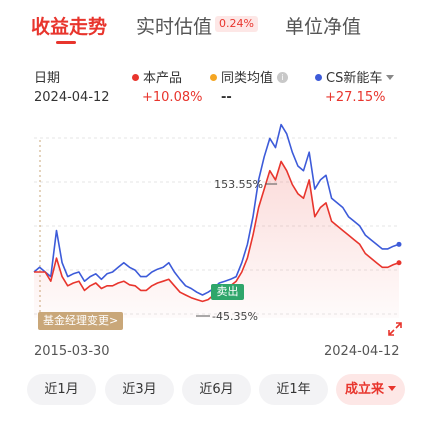 This screenshot has height=421, width=432. Describe the element at coordinates (61, 389) in the screenshot. I see `period-1-month-button: 近1月` at that location.